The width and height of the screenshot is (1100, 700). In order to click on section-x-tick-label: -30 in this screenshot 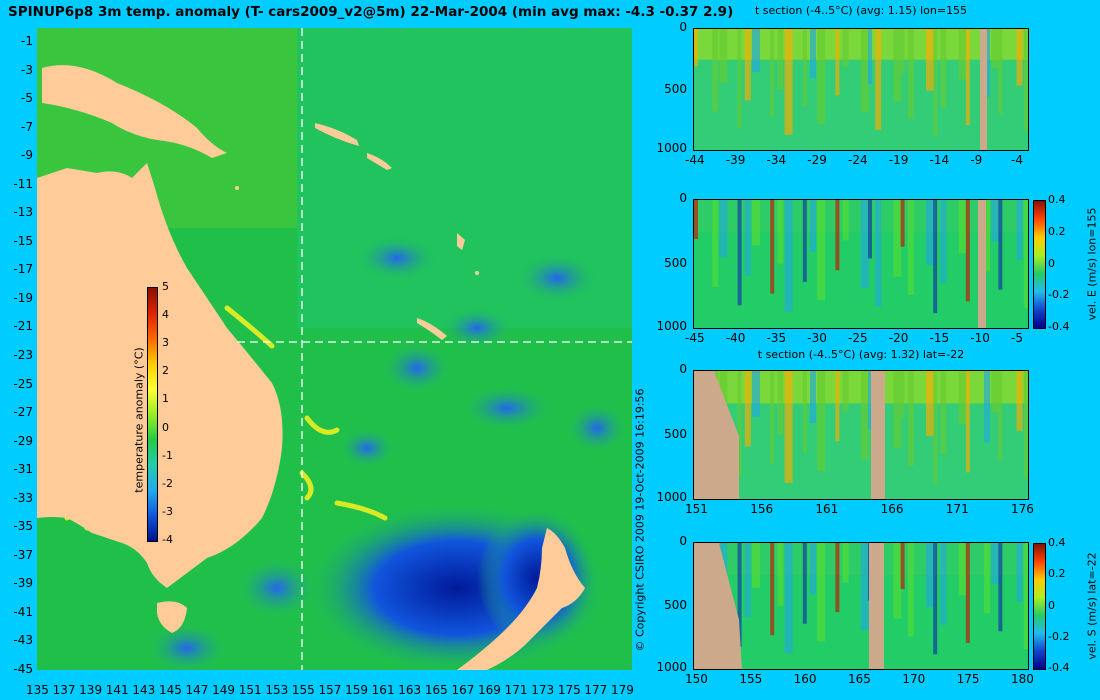, I will do `click(817, 338)`.